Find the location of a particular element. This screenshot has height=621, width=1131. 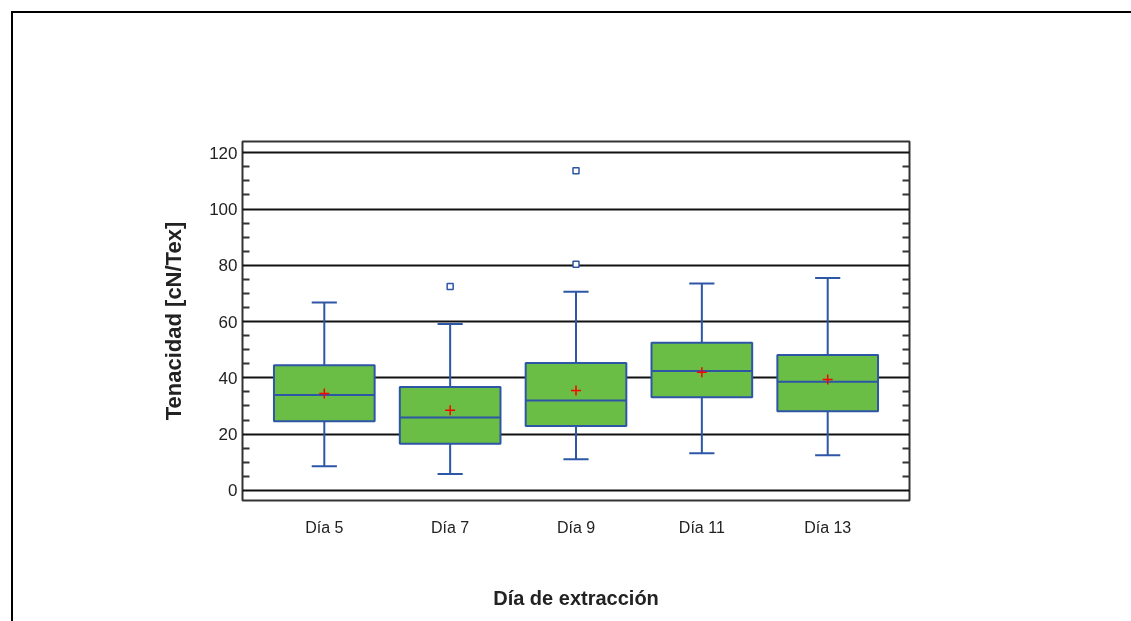

y-tick-label: 80 is located at coordinates (228, 266).